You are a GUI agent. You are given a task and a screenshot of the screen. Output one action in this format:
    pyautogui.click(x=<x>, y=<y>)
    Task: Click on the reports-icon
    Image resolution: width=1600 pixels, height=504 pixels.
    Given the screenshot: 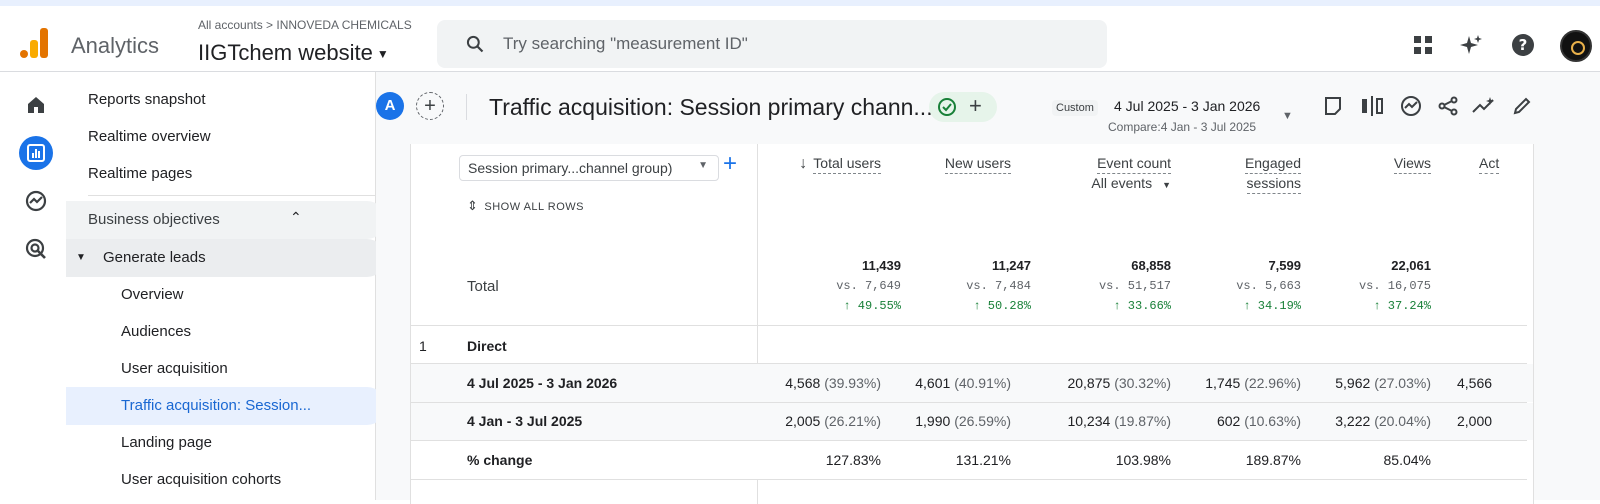 What is the action you would take?
    pyautogui.click(x=36, y=153)
    